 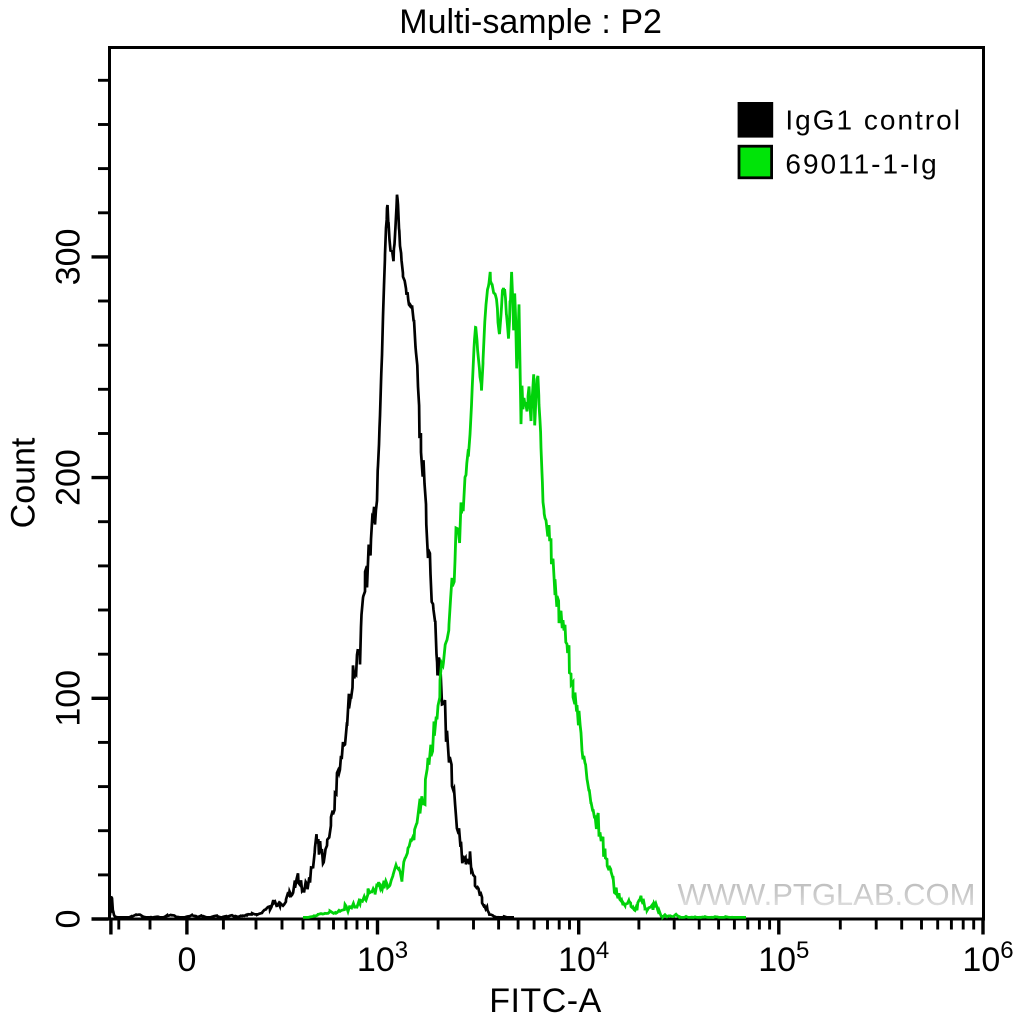 I want to click on svg-text: 10⁵, so click(x=783, y=958).